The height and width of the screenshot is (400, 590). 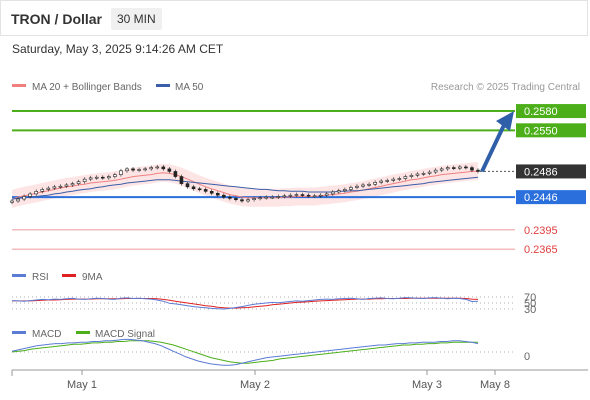 I want to click on rsi-legend-label: RSI, so click(x=40, y=277).